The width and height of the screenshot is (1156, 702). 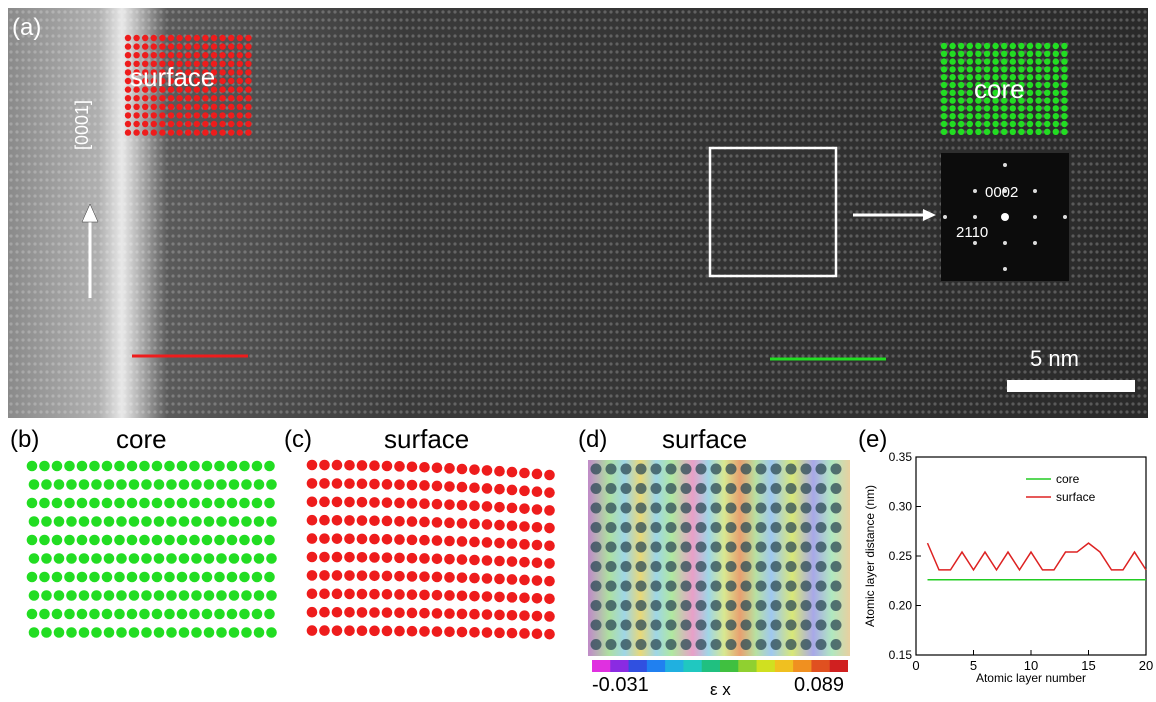 I want to click on x-axis-label: Atomic layer number, so click(x=1031, y=678).